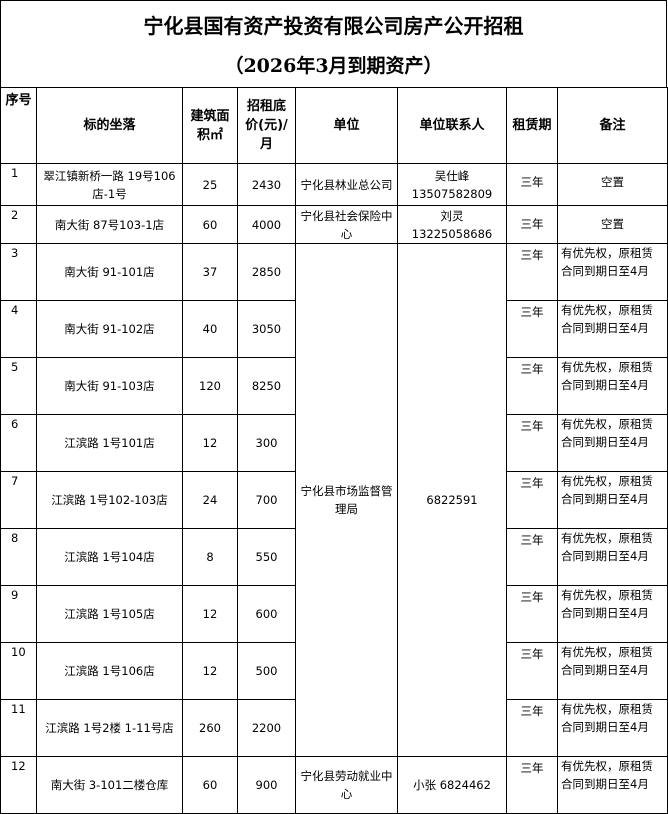 Image resolution: width=668 pixels, height=814 pixels. I want to click on cell-no: 12, so click(18, 785).